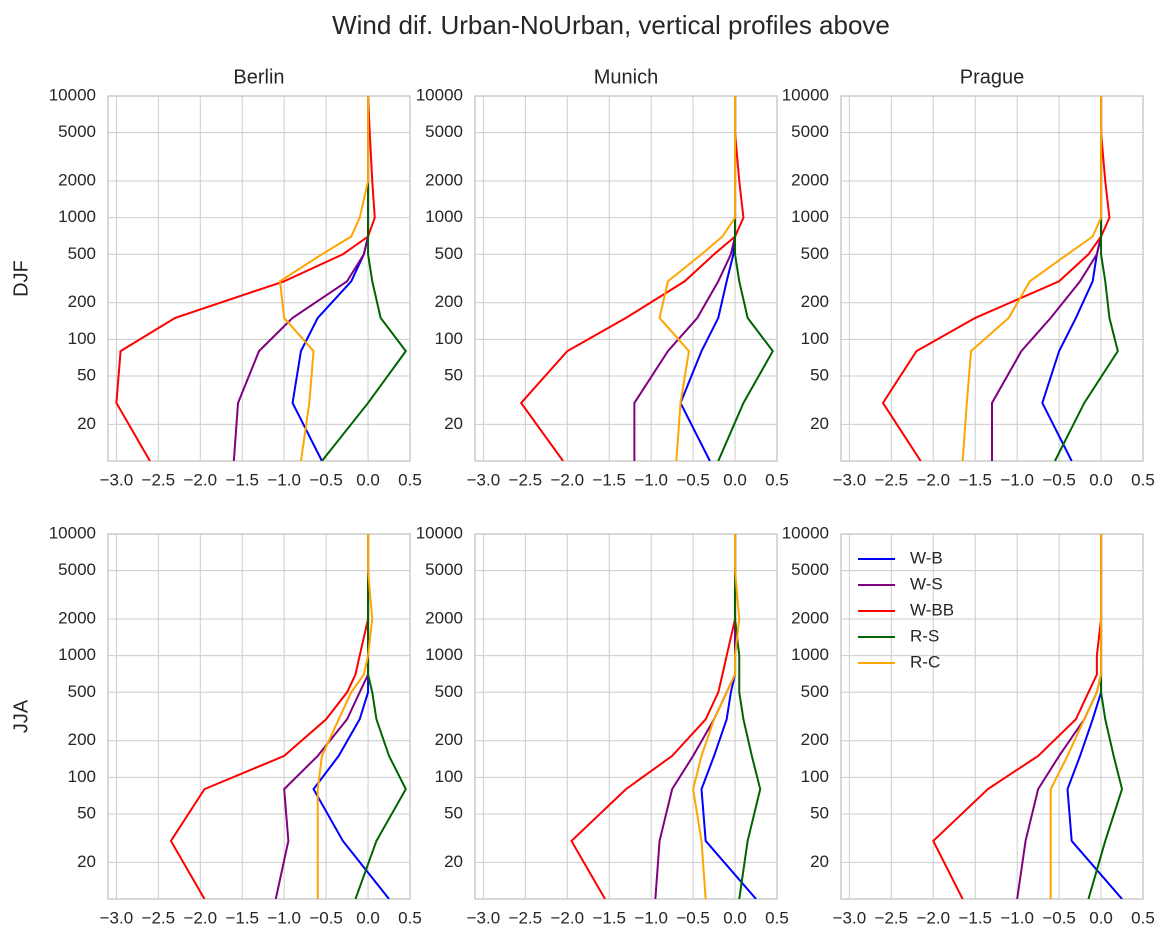  I want to click on y-axis-label: DJF, so click(21, 278).